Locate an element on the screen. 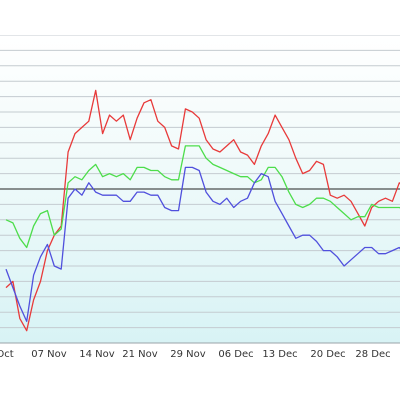  x-tick-label: 06 Dec is located at coordinates (235, 354).